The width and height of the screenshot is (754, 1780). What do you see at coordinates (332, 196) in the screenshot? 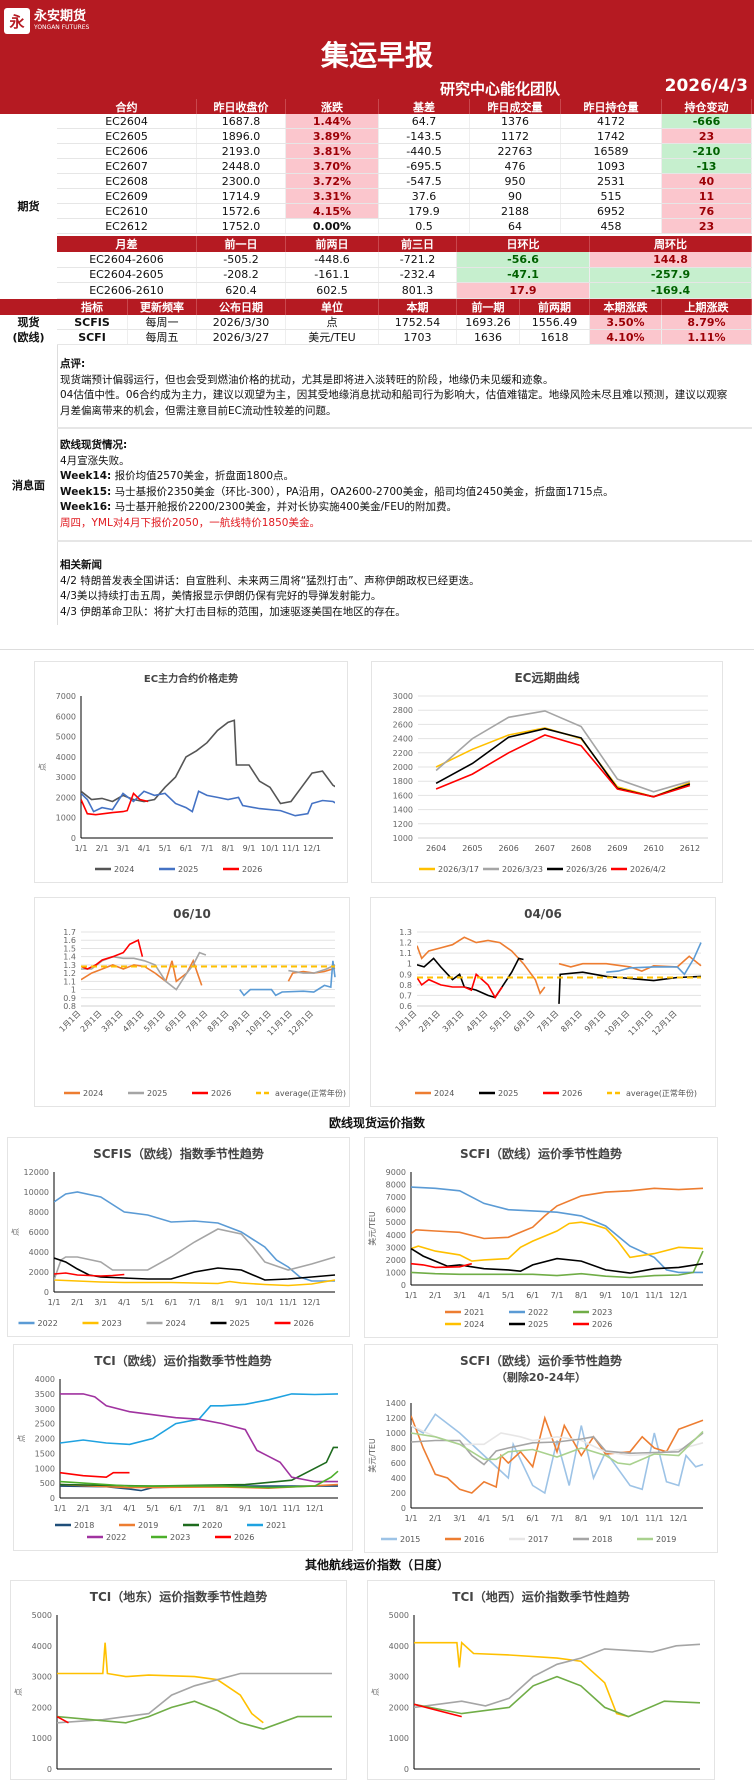
I see `table-cell: 3.31%` at bounding box center [332, 196].